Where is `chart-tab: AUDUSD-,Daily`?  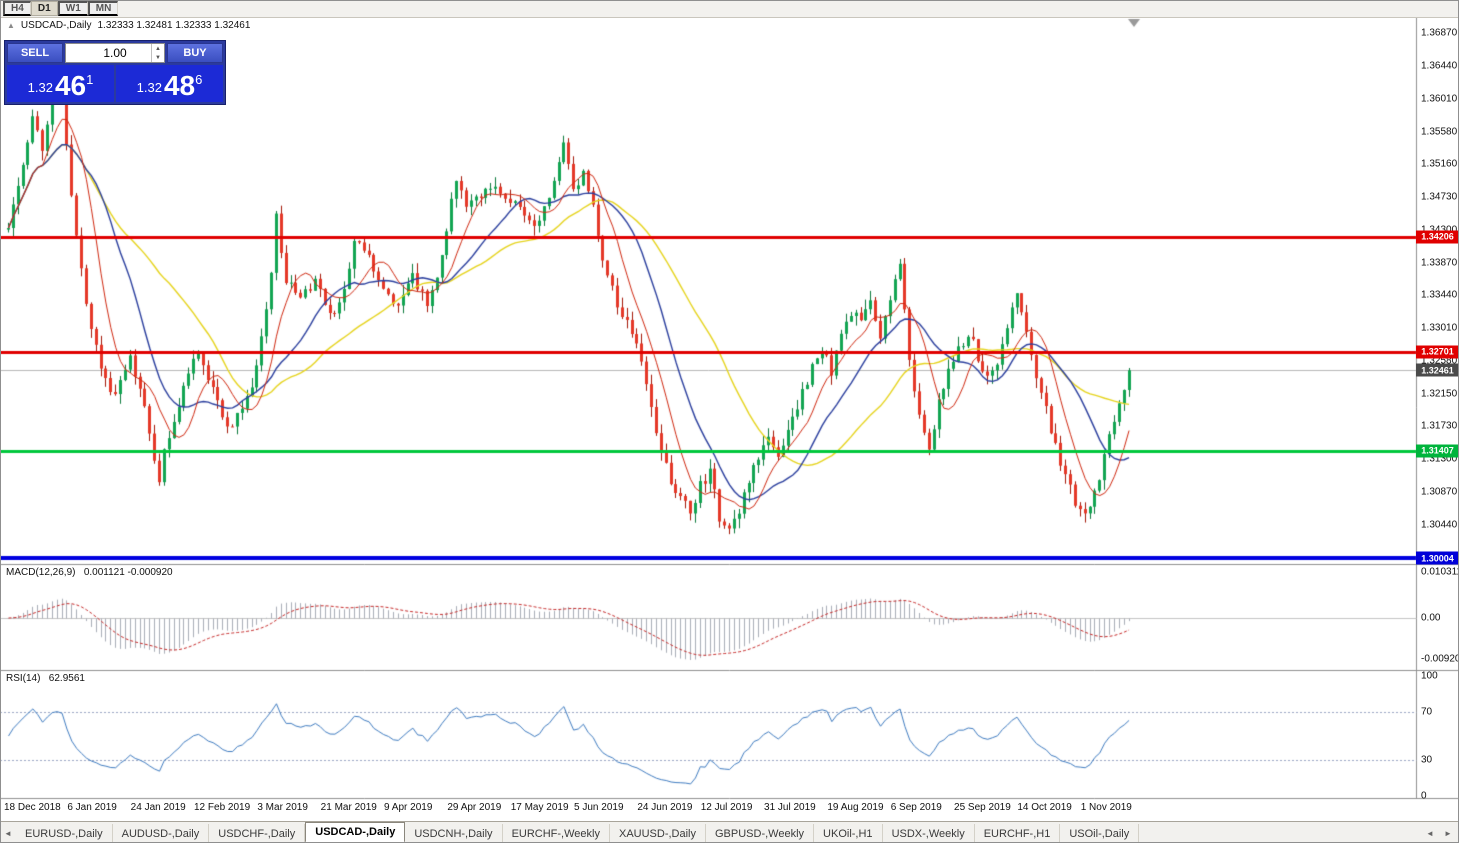 chart-tab: AUDUSD-,Daily is located at coordinates (161, 833).